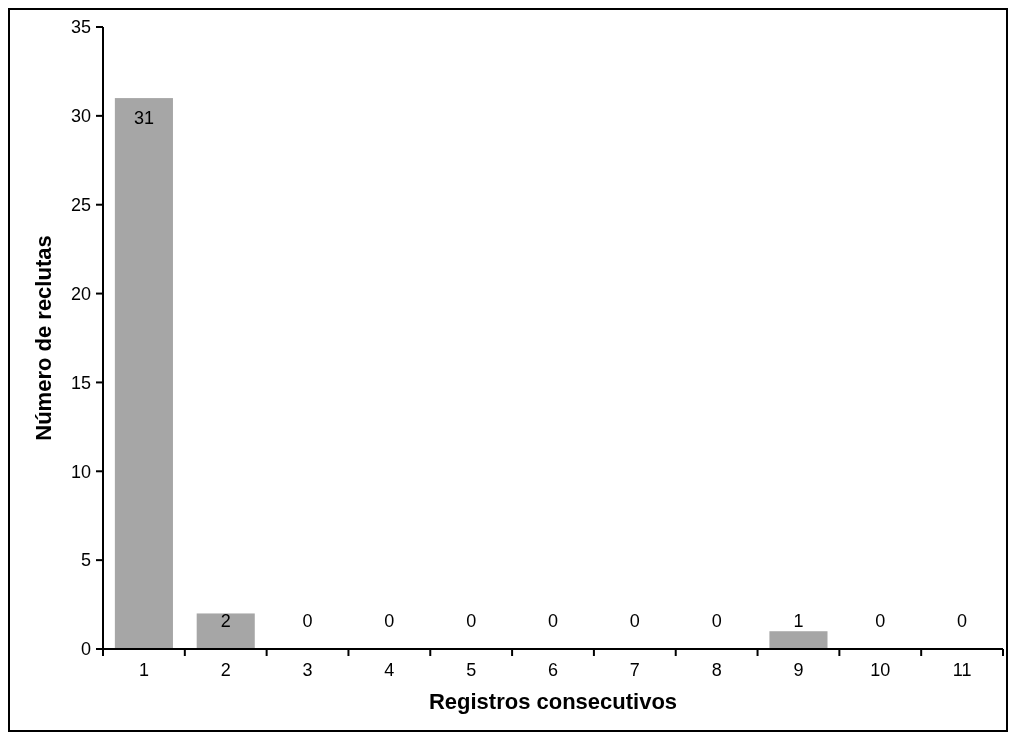  I want to click on data-label: 1, so click(798, 621).